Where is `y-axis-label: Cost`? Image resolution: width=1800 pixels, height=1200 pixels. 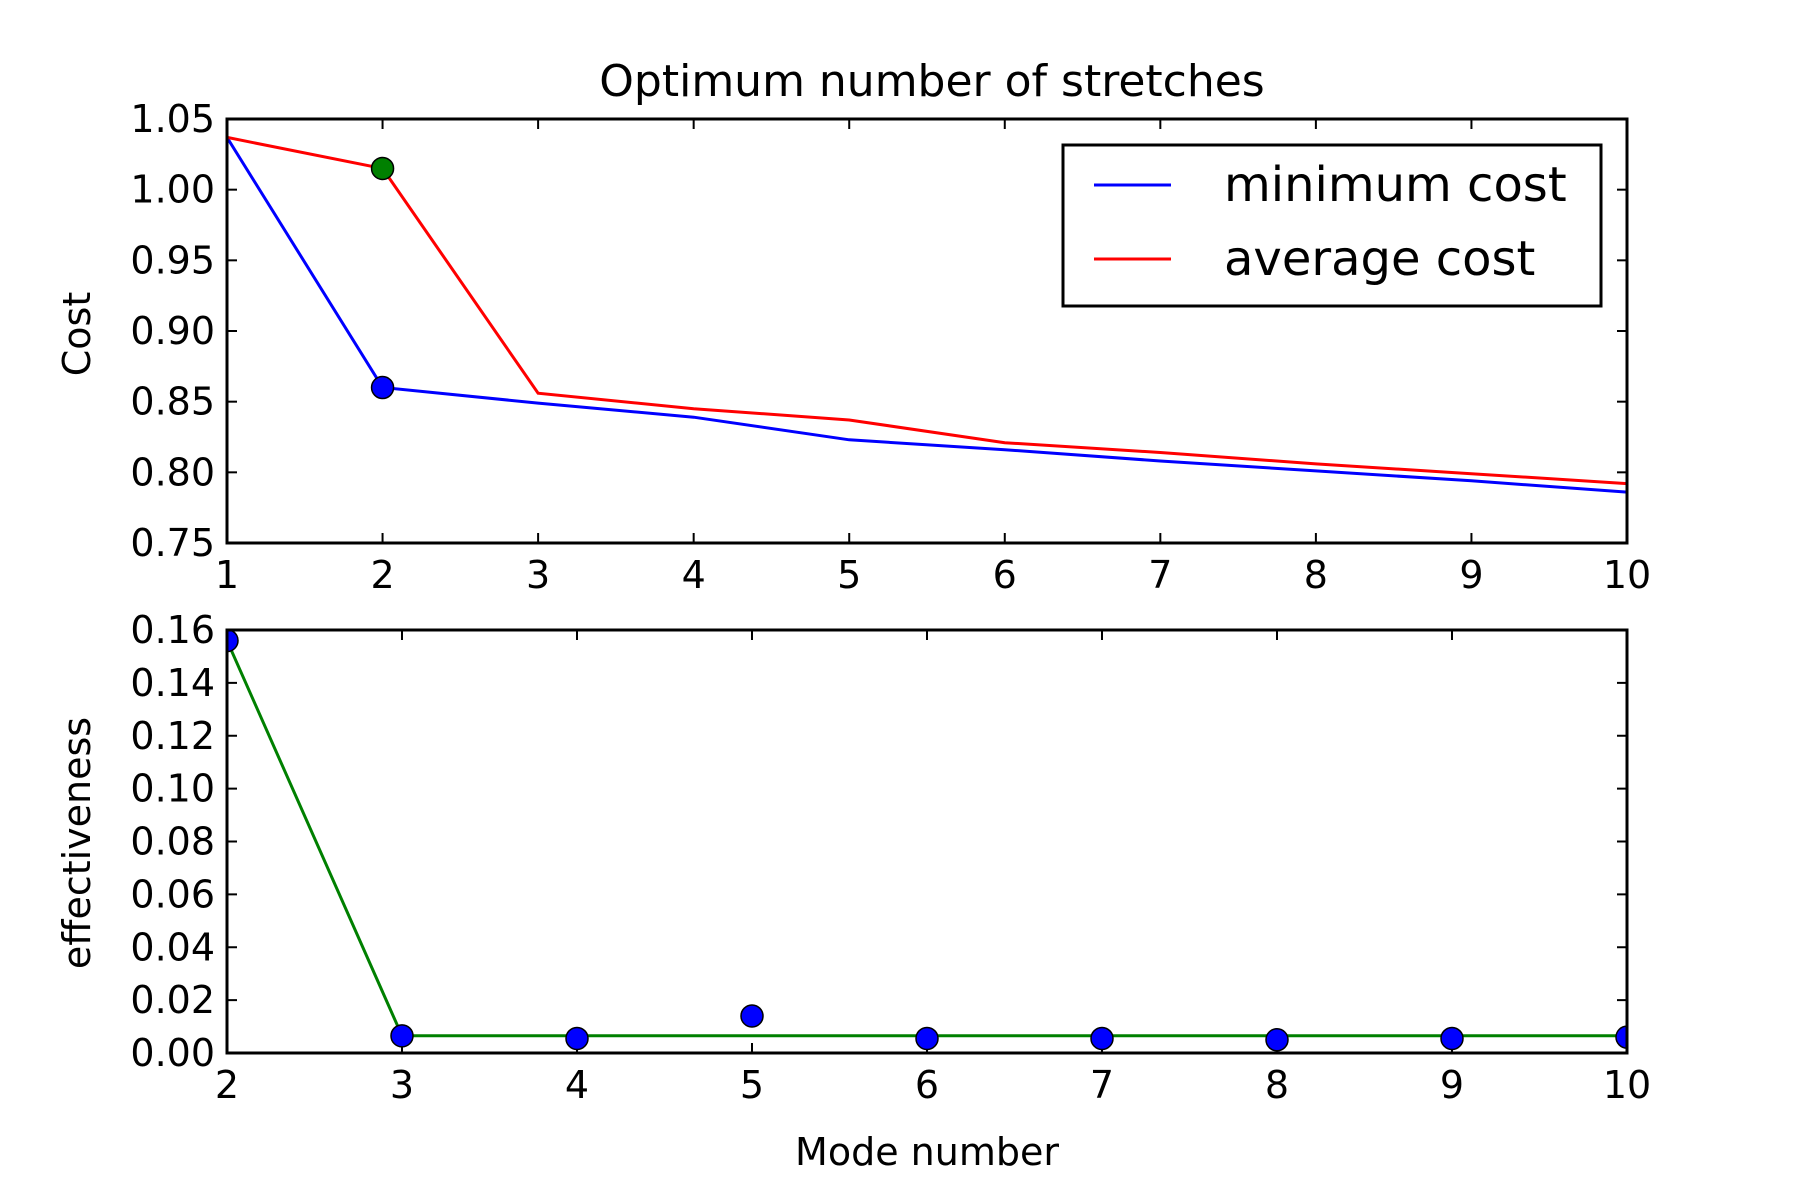 y-axis-label: Cost is located at coordinates (77, 334).